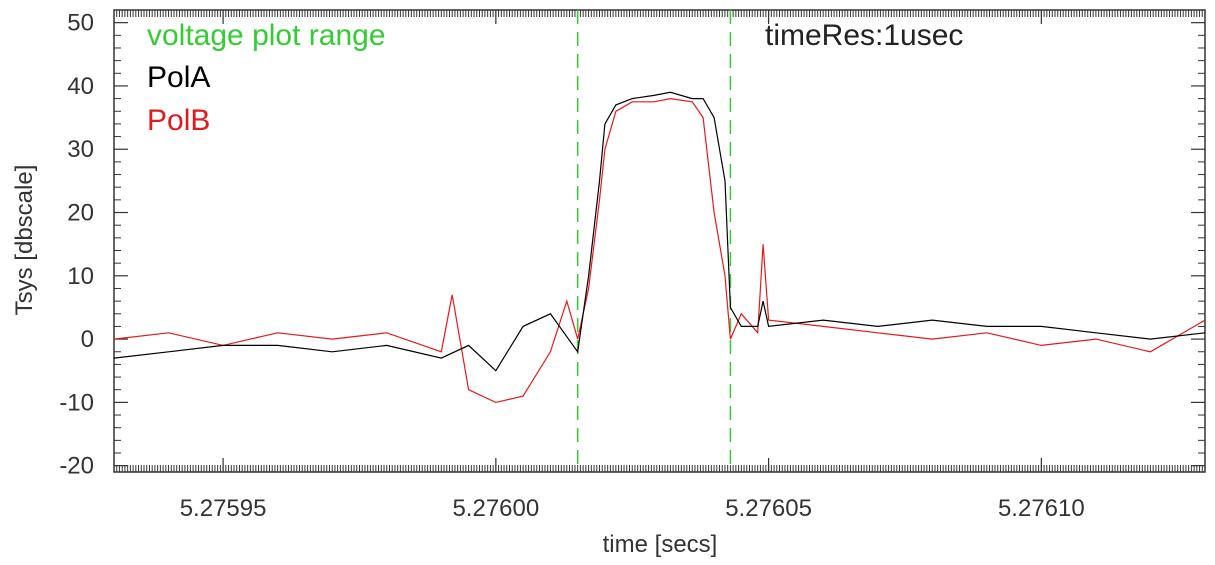  Describe the element at coordinates (80, 213) in the screenshot. I see `y-tick-label: 20` at that location.